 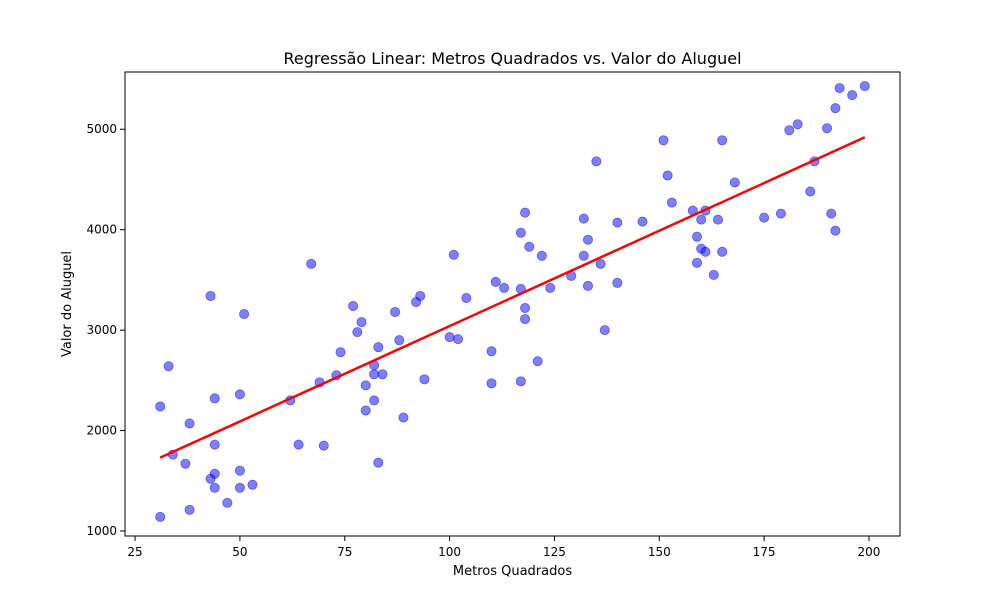 I want to click on y-tick-label: 2000, so click(x=101, y=431).